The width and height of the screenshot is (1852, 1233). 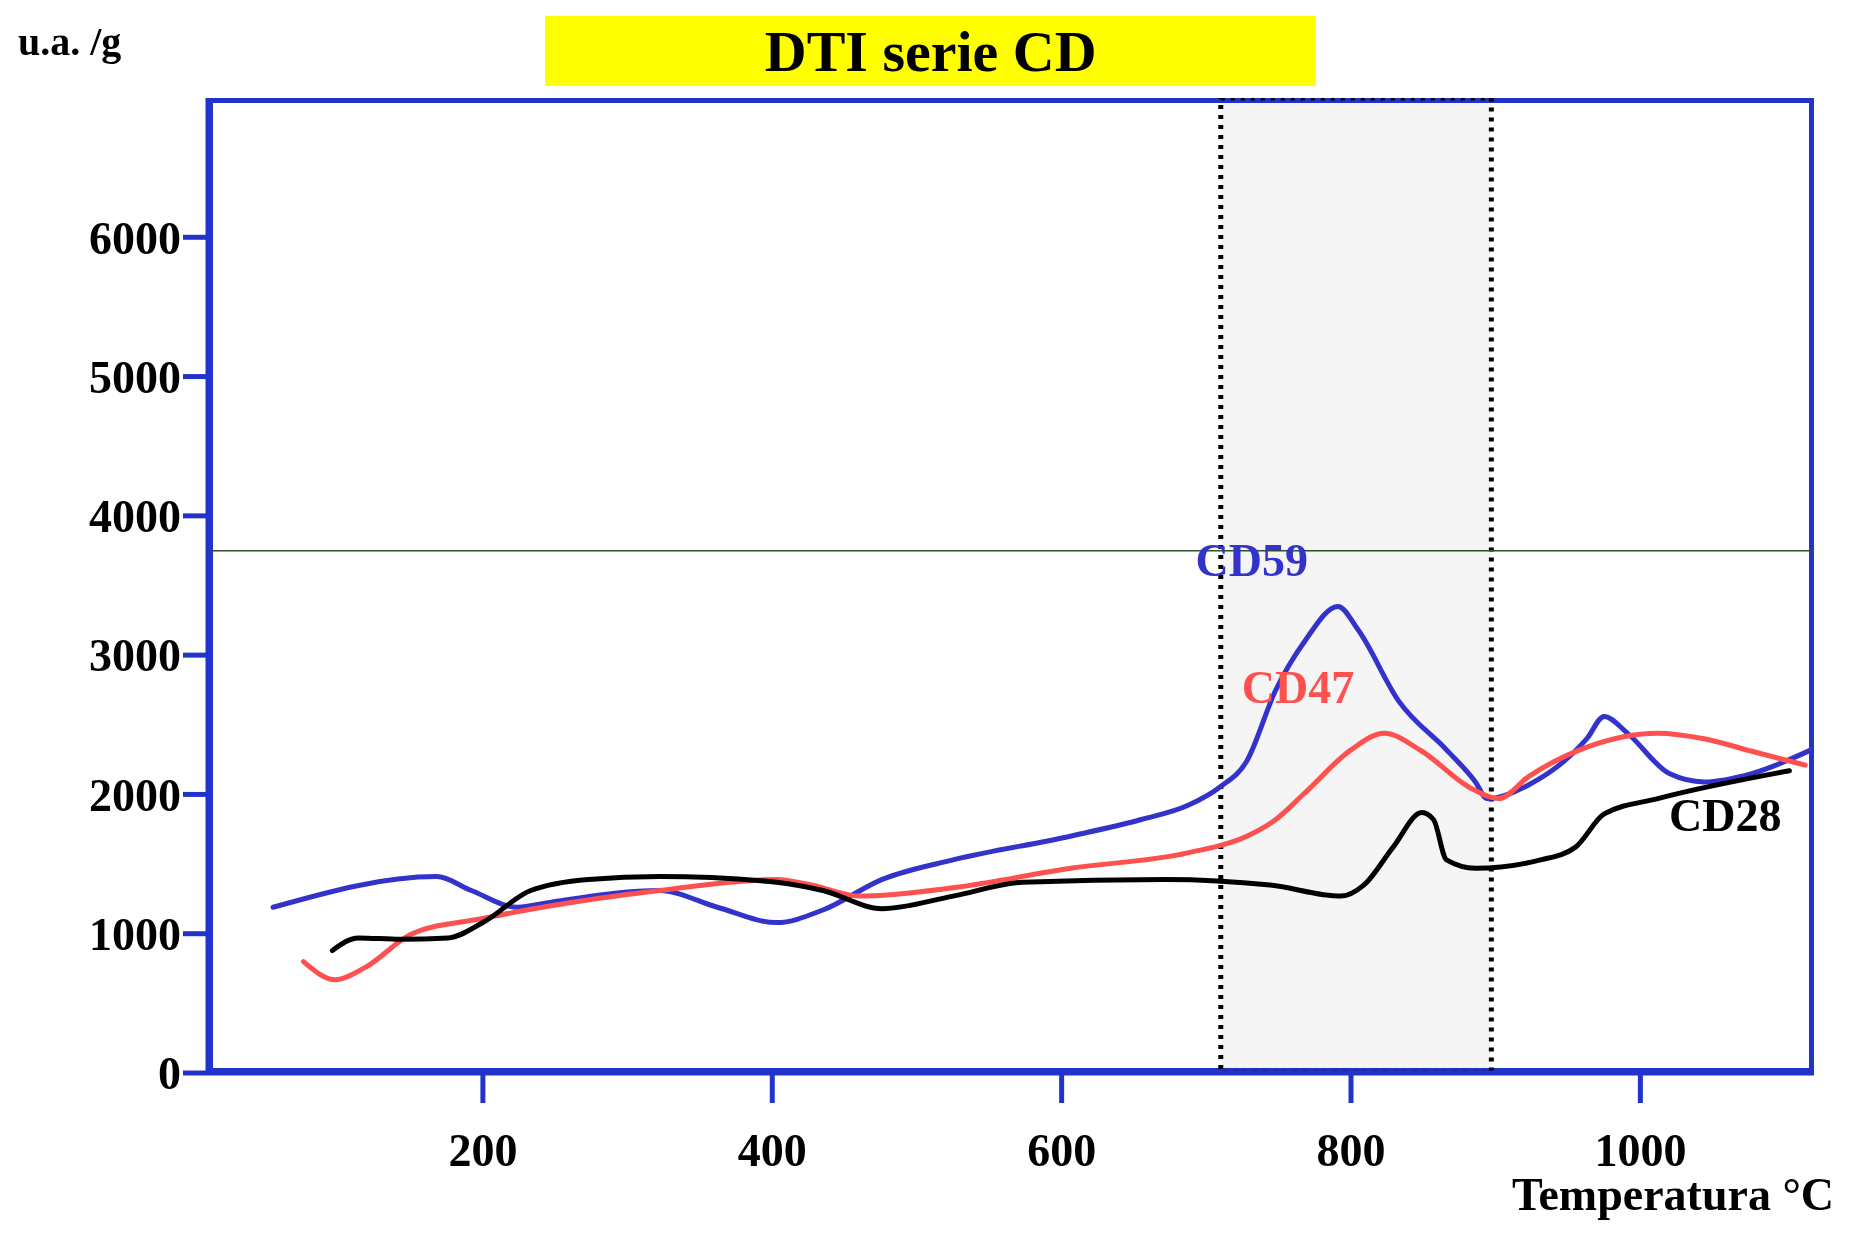 I want to click on y-tick-label: 3000, so click(x=135, y=656).